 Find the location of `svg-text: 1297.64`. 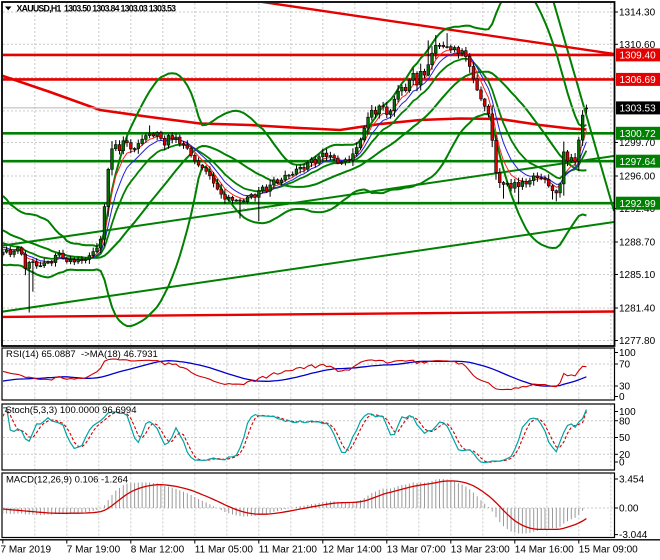

svg-text: 1297.64 is located at coordinates (638, 162).